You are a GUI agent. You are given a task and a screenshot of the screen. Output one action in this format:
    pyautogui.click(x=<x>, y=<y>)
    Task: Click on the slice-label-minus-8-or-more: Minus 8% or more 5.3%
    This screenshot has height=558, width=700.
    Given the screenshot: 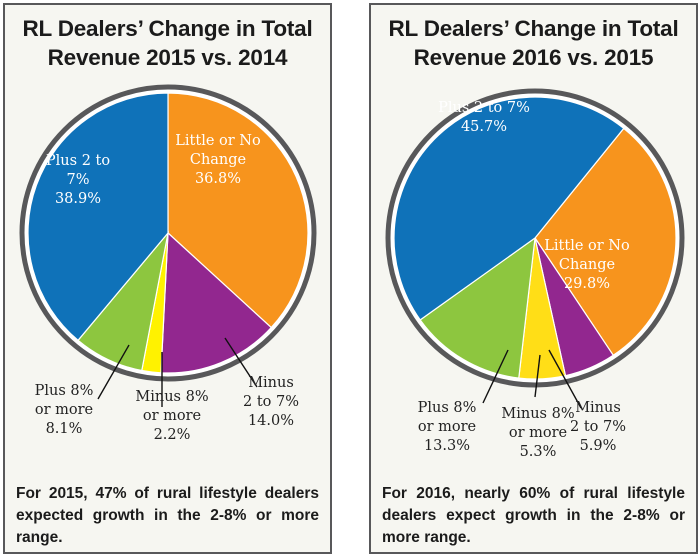 What is the action you would take?
    pyautogui.click(x=537, y=433)
    